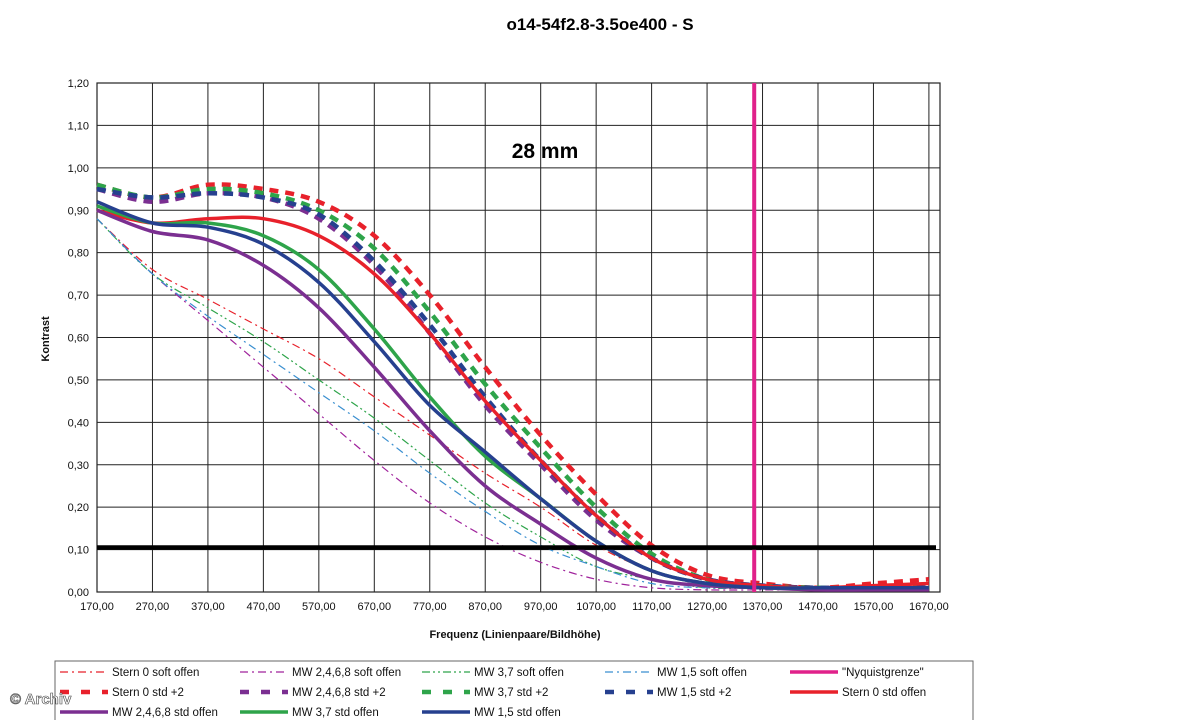  What do you see at coordinates (78, 551) in the screenshot?
I see `y-tick-label: 0,10` at bounding box center [78, 551].